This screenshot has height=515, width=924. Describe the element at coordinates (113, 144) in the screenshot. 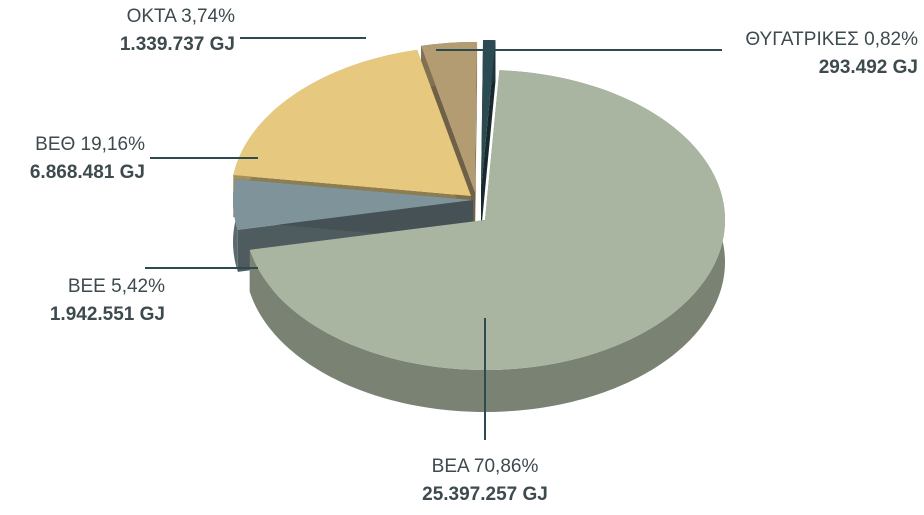

I see `value-label: 19,16%` at that location.